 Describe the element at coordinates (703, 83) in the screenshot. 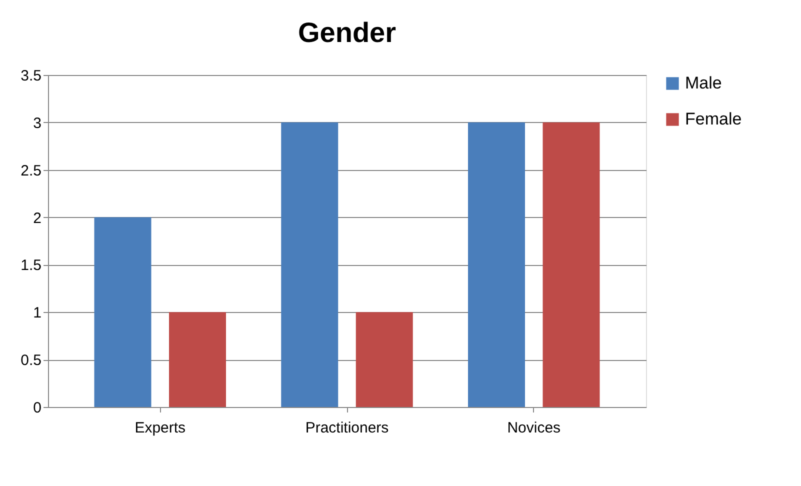

I see `legend-label: Male` at that location.